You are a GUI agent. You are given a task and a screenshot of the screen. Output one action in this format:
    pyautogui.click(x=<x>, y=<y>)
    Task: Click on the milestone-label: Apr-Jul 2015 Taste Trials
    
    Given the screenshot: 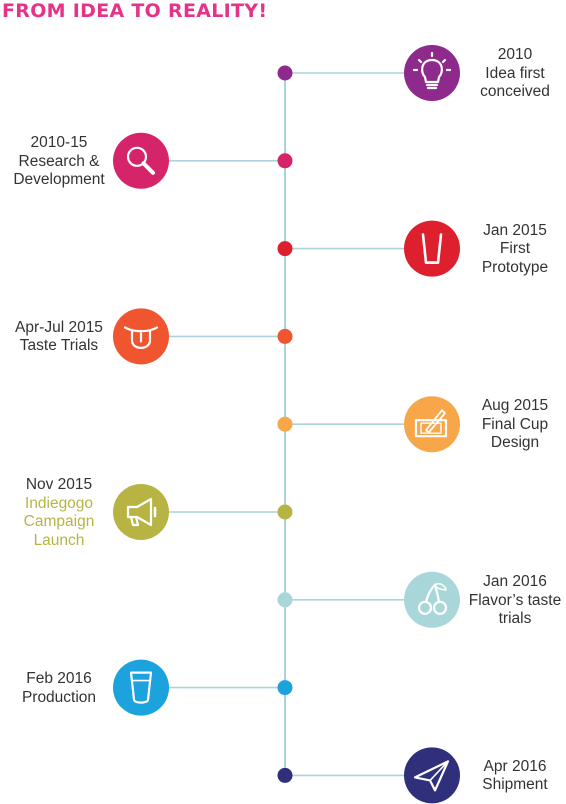 What is the action you would take?
    pyautogui.click(x=62, y=337)
    